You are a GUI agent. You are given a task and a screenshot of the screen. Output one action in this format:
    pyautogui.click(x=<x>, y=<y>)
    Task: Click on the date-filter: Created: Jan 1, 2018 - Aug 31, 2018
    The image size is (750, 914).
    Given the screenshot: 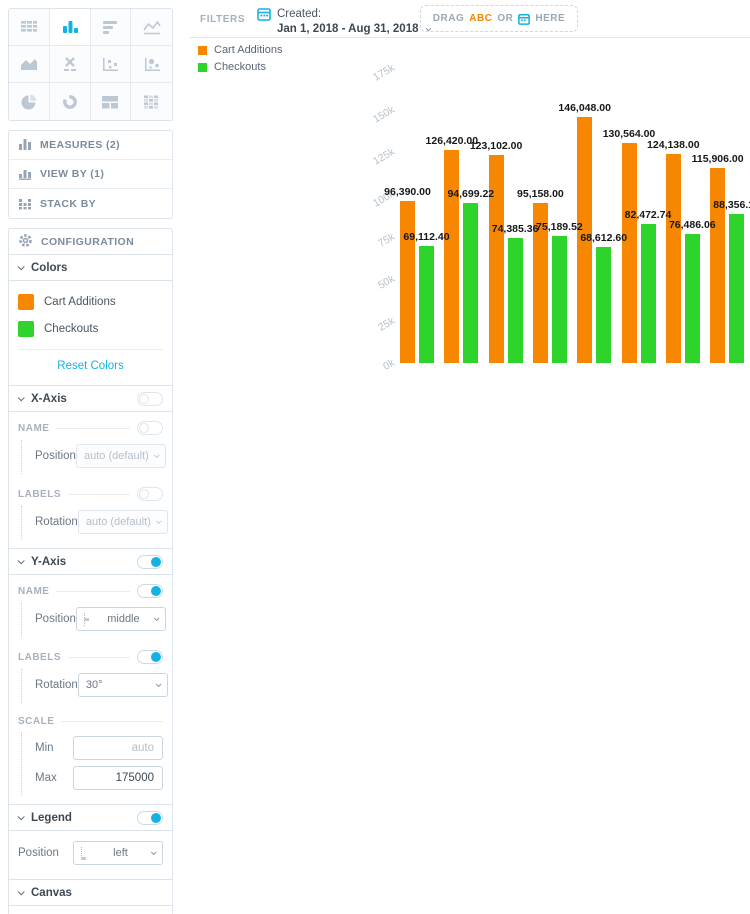 What is the action you would take?
    pyautogui.click(x=354, y=20)
    